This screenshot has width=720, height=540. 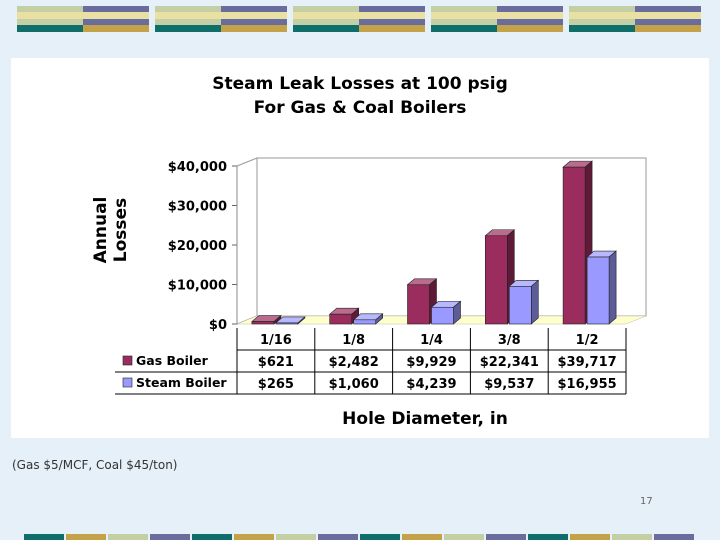 What do you see at coordinates (425, 419) in the screenshot?
I see `x-axis-label: Hole Diameter, in` at bounding box center [425, 419].